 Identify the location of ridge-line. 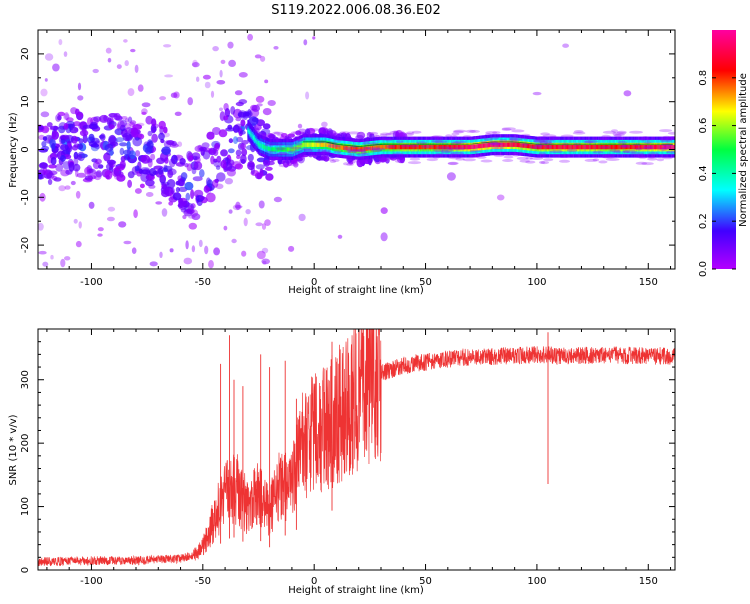
(488, 144).